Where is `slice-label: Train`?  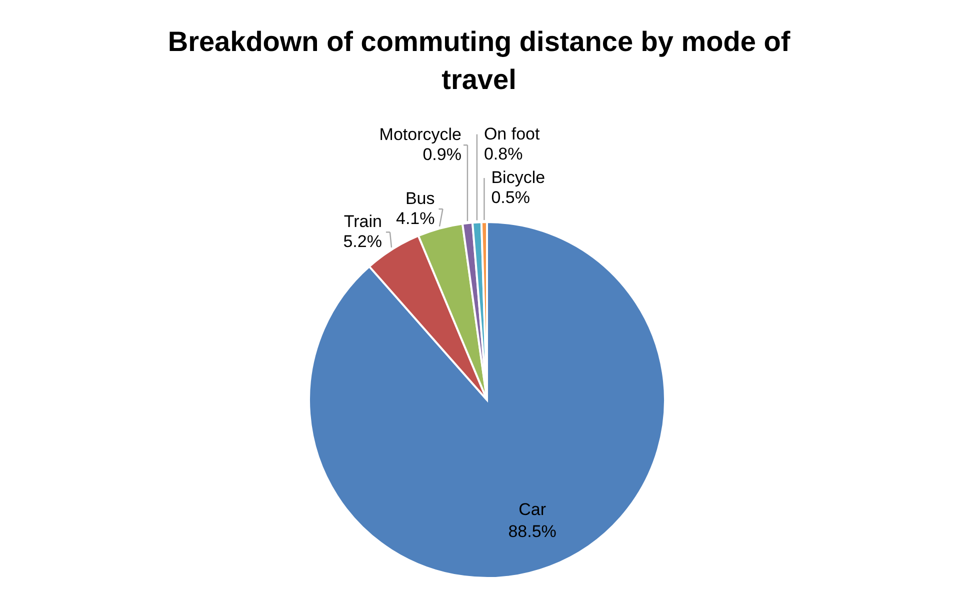
slice-label: Train is located at coordinates (363, 222).